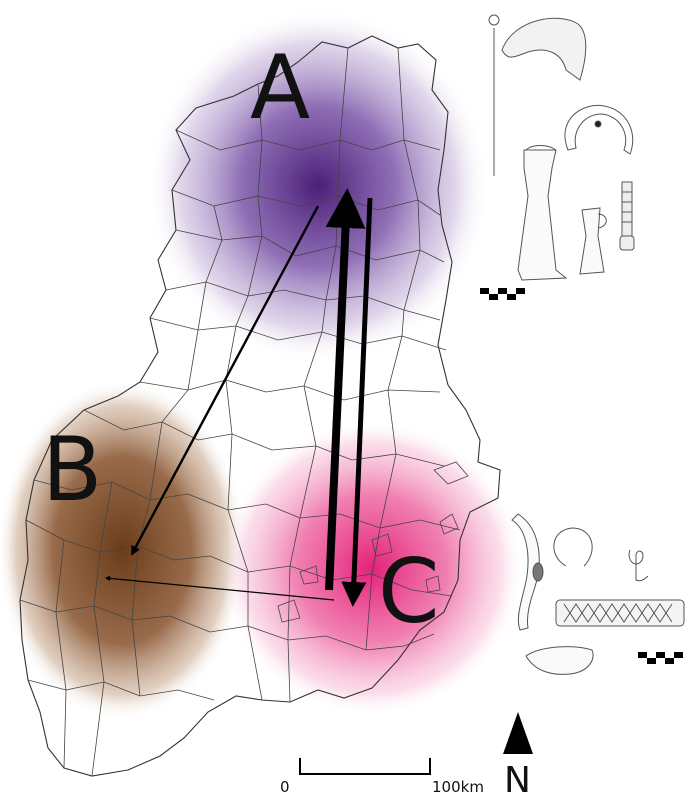 The height and width of the screenshot is (798, 686). What do you see at coordinates (627, 216) in the screenshot?
I see `coiled-pin-icon` at bounding box center [627, 216].